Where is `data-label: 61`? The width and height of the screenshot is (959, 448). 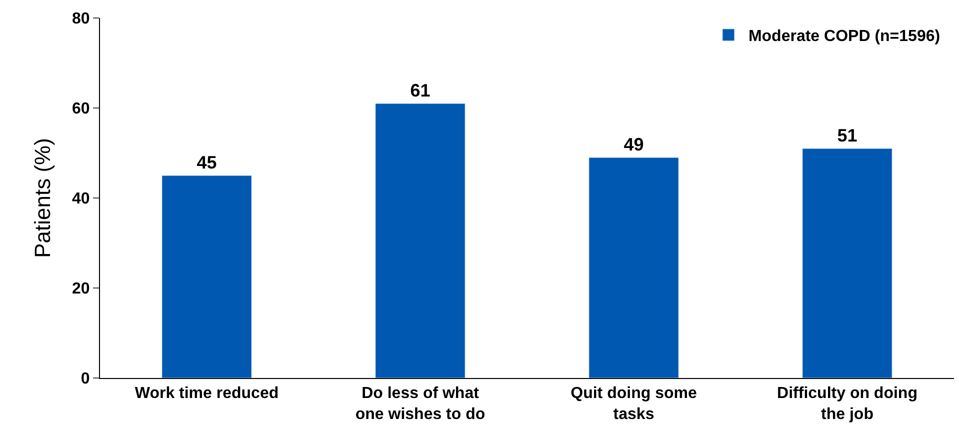
data-label: 61 is located at coordinates (420, 90).